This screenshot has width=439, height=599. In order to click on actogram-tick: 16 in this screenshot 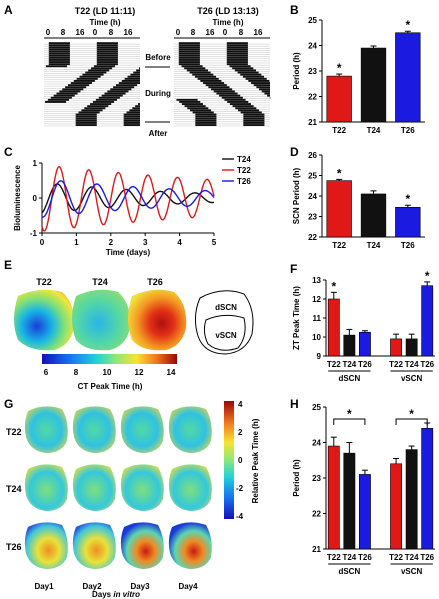, I will do `click(258, 32)`.